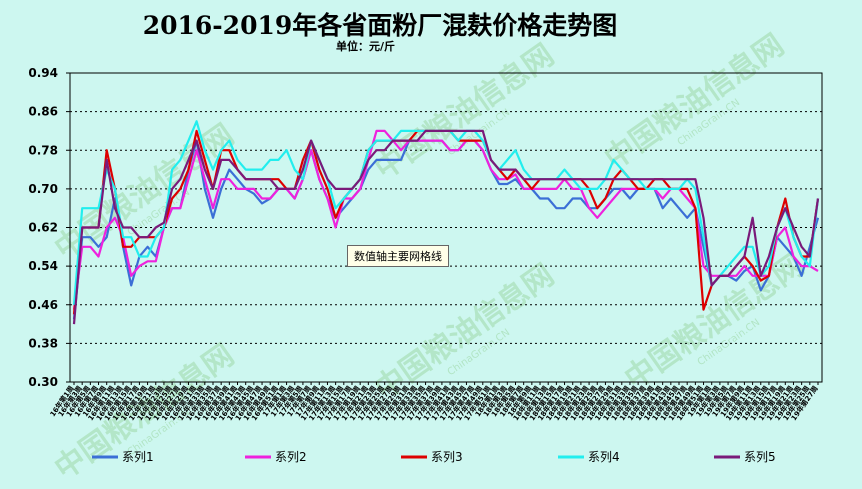  Describe the element at coordinates (43, 73) in the screenshot. I see `y-tick-label: 0.94` at that location.